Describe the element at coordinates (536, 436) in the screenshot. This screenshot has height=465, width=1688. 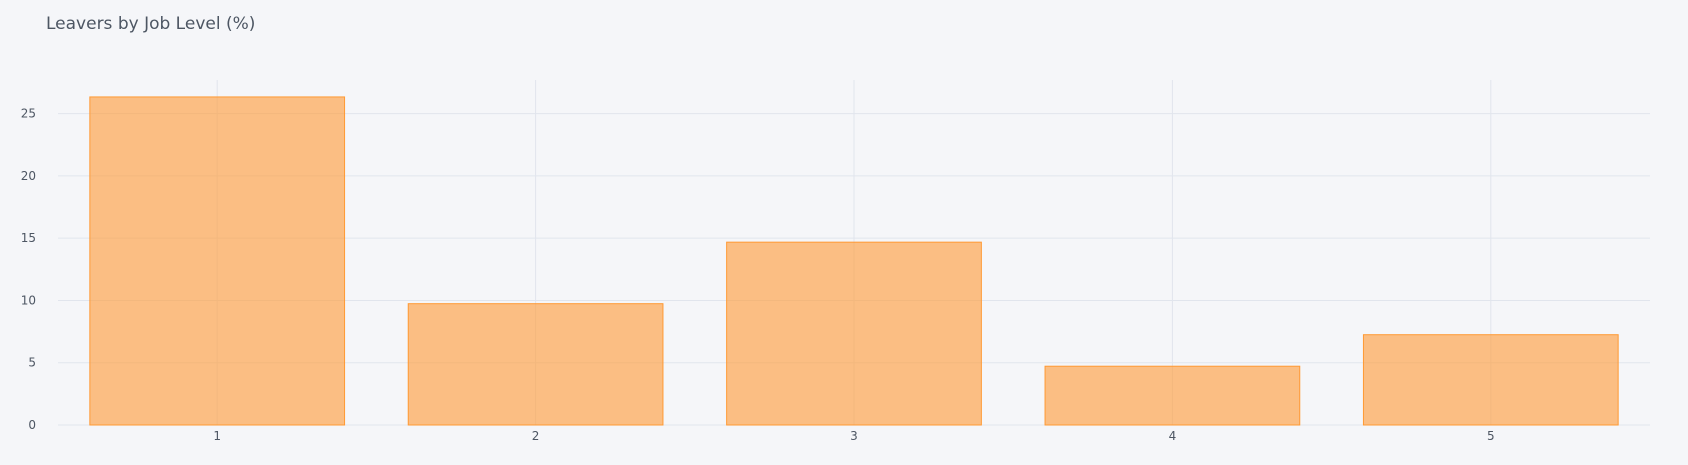
I see `x-tick-label: 2` at that location.